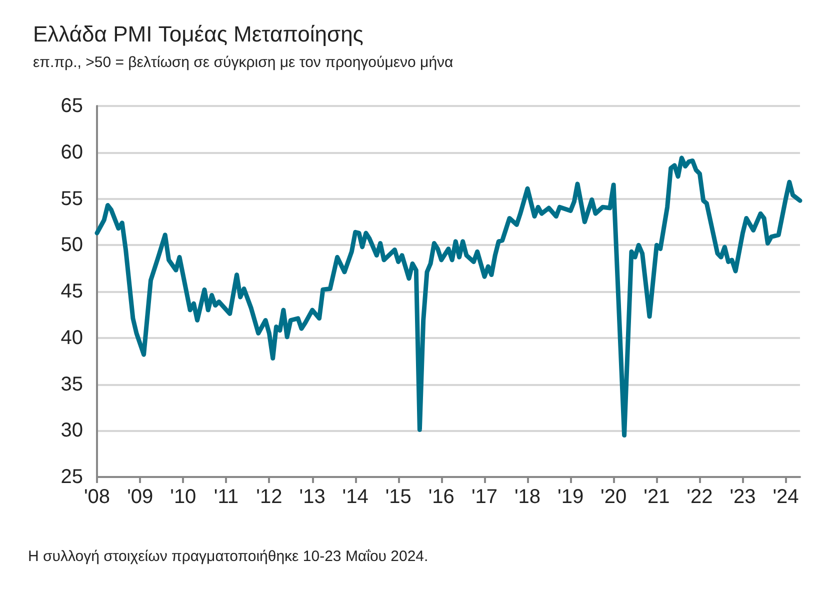 The image size is (838, 589). What do you see at coordinates (228, 556) in the screenshot?
I see `text: Η συλλογή στοιχείων πραγματοποιήθηκε 10-23 Μαΐου 2024.` at bounding box center [228, 556].